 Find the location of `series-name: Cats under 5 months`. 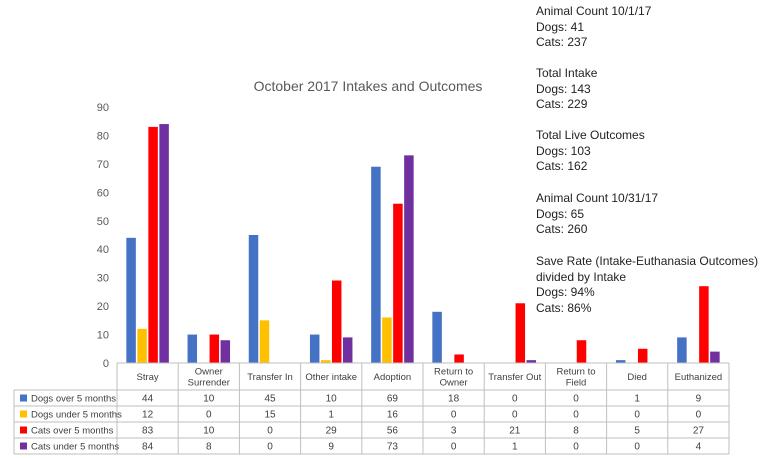

series-name: Cats under 5 months is located at coordinates (75, 447).